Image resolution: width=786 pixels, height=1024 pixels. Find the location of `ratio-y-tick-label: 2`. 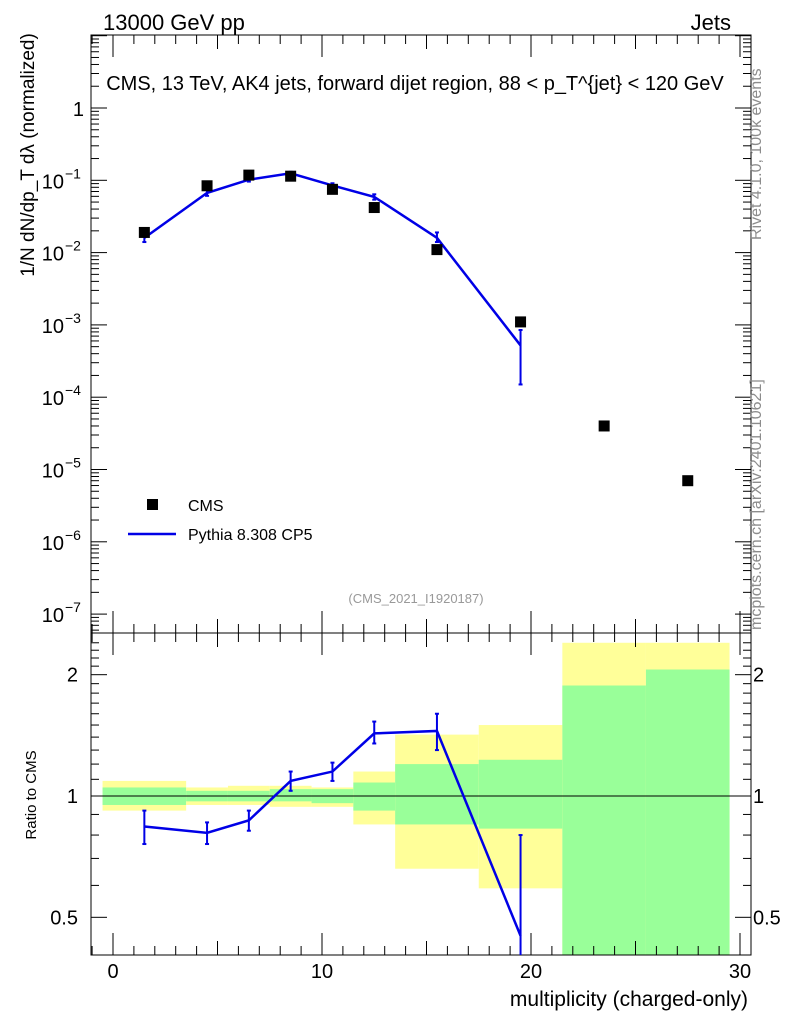

ratio-y-tick-label: 2 is located at coordinates (72, 676).